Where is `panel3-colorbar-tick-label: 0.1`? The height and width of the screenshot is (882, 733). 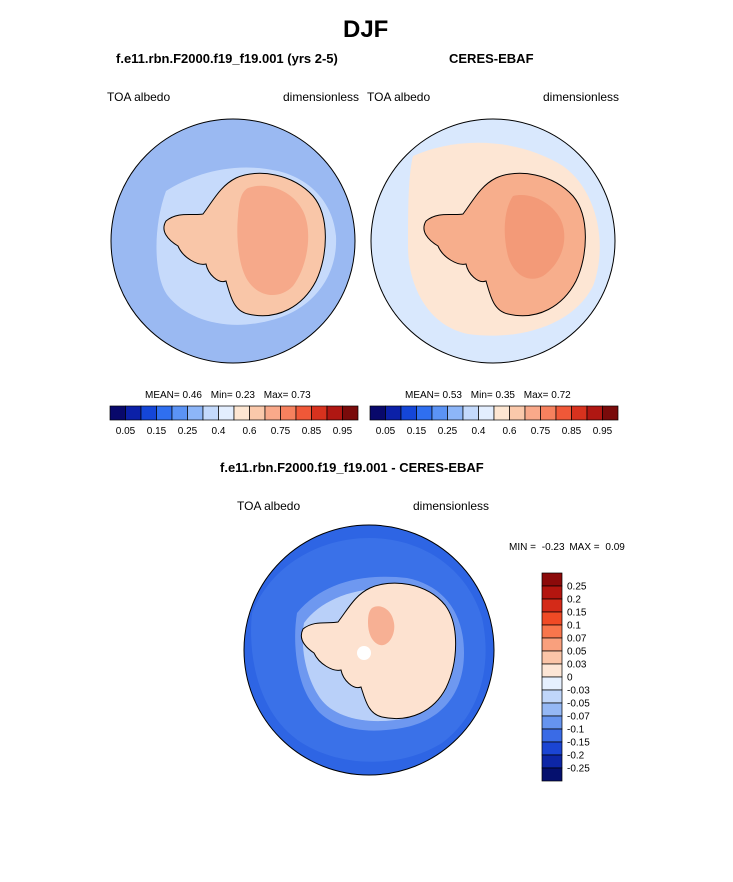
panel3-colorbar-tick-label: 0.1 is located at coordinates (574, 626).